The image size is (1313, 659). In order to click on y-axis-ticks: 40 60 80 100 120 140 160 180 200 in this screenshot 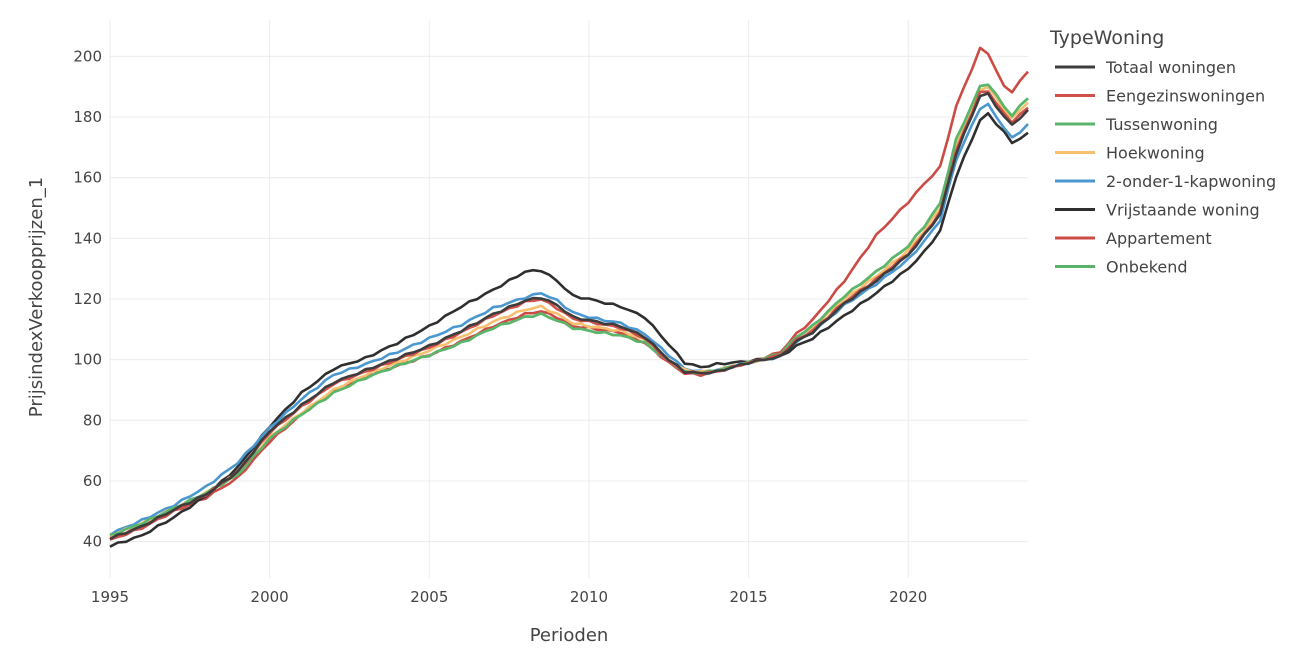, I will do `click(87, 298)`.